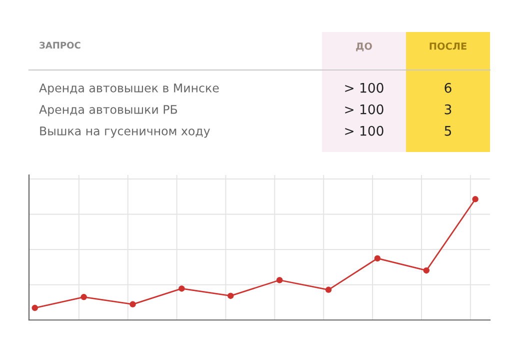 The height and width of the screenshot is (351, 526). I want to click on category-label: Аренда автовышек в Минске, so click(129, 89).